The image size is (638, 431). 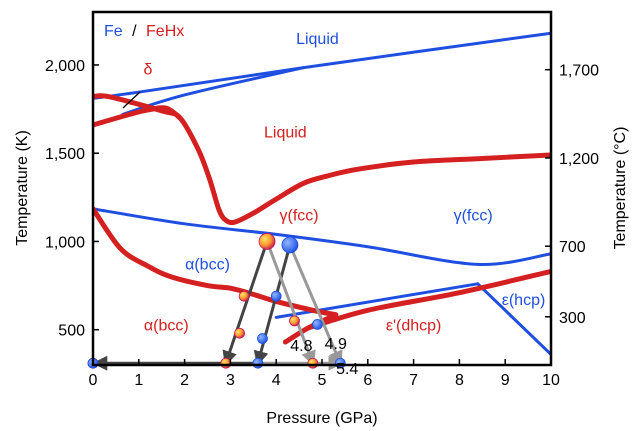 I want to click on y-tick-label-2: 1,500, so click(x=65, y=154).